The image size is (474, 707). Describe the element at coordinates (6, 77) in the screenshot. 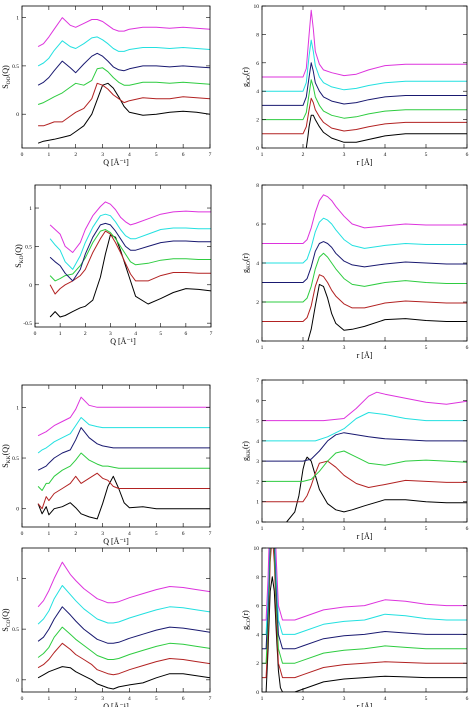

I see `y-axis-label: SOO(Q)` at that location.